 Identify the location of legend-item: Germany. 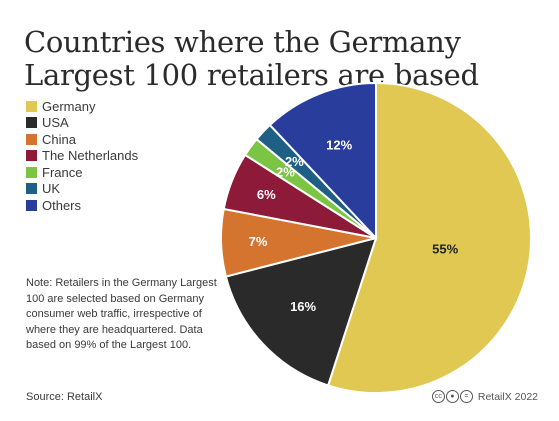
(82, 106).